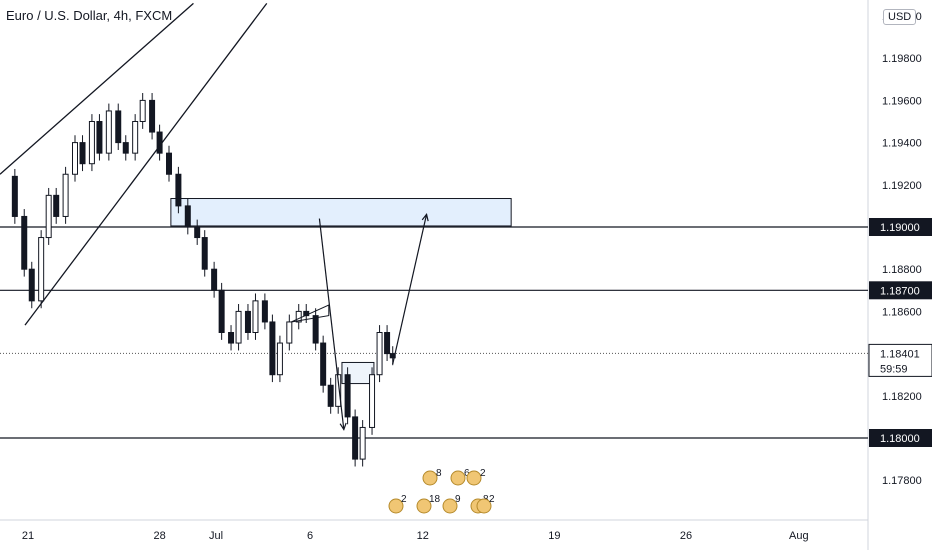 This screenshot has height=550, width=932. Describe the element at coordinates (686, 536) in the screenshot. I see `x-tick-label: 26` at that location.